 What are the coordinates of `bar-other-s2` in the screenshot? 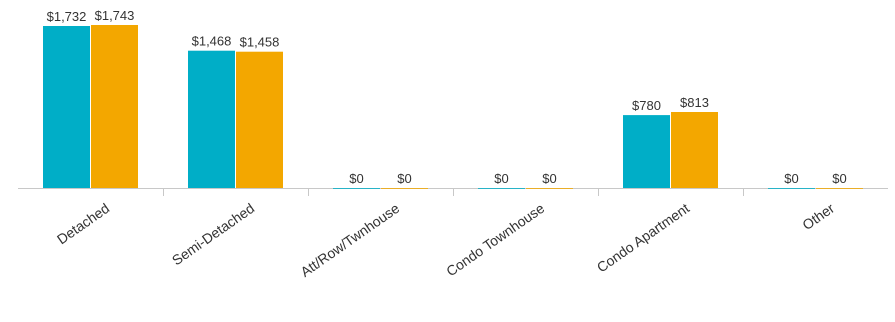 It's located at (839, 188).